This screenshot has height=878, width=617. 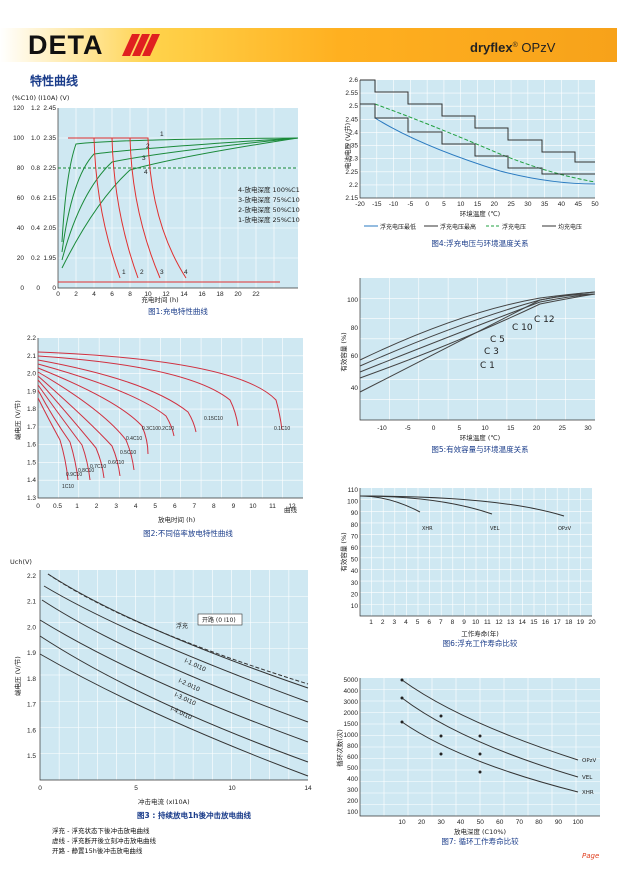 What do you see at coordinates (136, 506) in the screenshot?
I see `tick-label: 4` at bounding box center [136, 506].